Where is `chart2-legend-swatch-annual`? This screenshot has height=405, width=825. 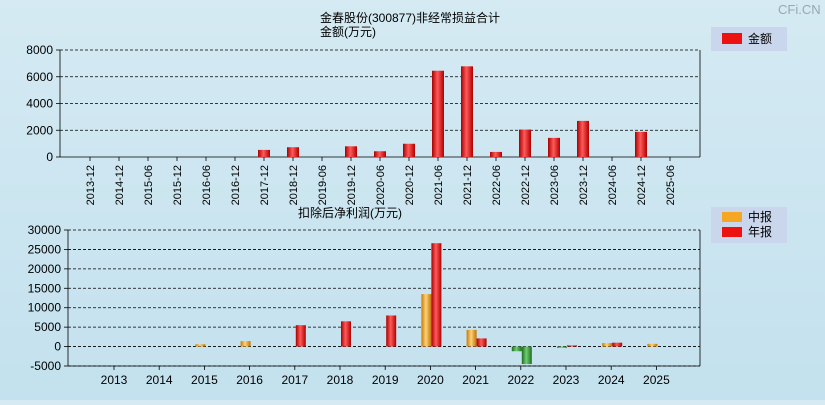 chart2-legend-swatch-annual is located at coordinates (732, 232).